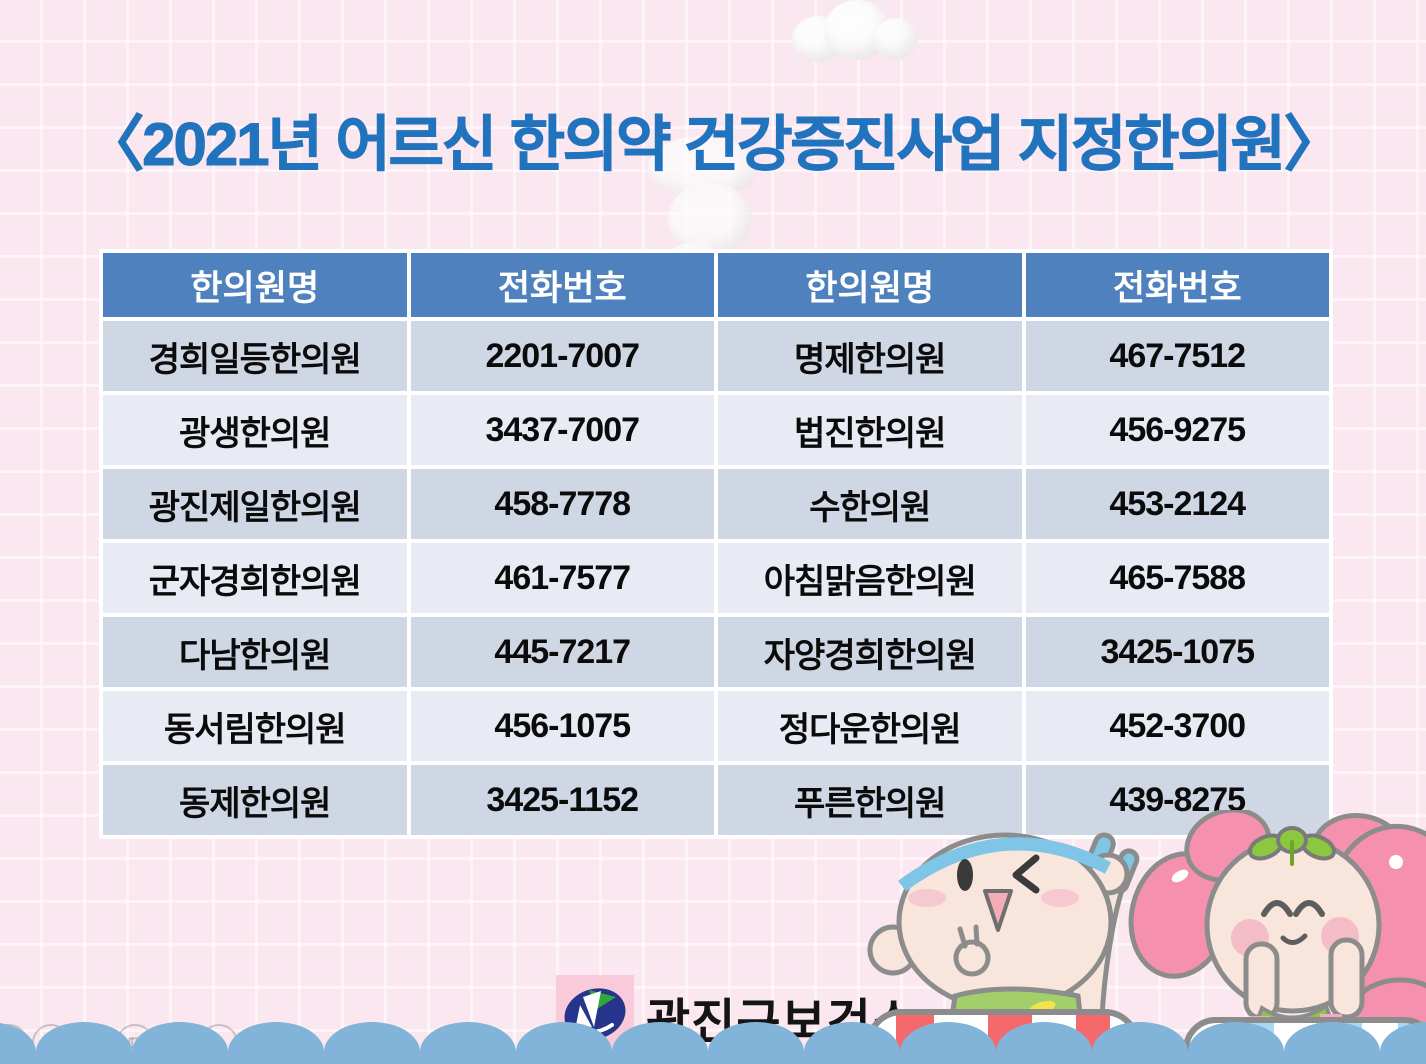 Image resolution: width=1426 pixels, height=1064 pixels. I want to click on clinic-phone: 445-7217, so click(562, 652).